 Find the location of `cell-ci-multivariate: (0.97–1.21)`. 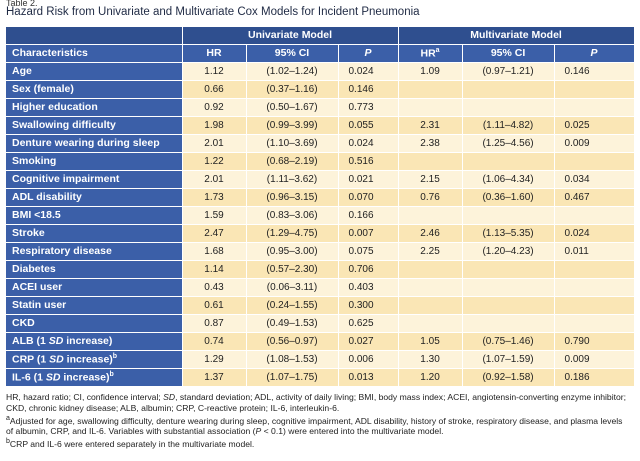

cell-ci-multivariate: (0.97–1.21) is located at coordinates (508, 71).